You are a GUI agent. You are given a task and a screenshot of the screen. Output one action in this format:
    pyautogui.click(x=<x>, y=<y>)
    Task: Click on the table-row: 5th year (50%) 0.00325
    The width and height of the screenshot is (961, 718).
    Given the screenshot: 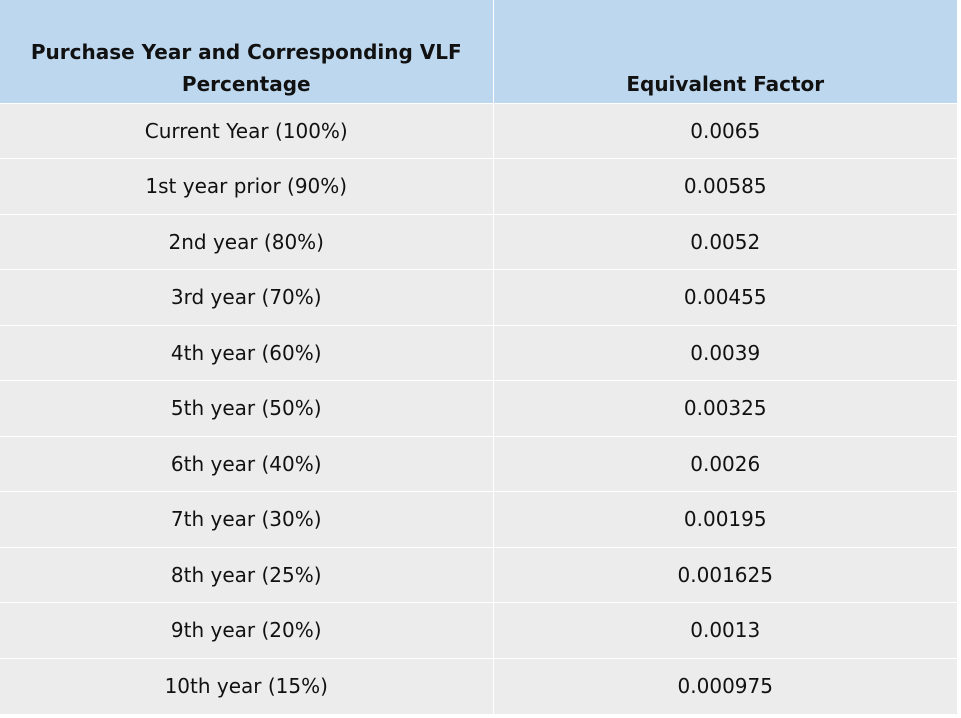 What is the action you would take?
    pyautogui.click(x=478, y=408)
    